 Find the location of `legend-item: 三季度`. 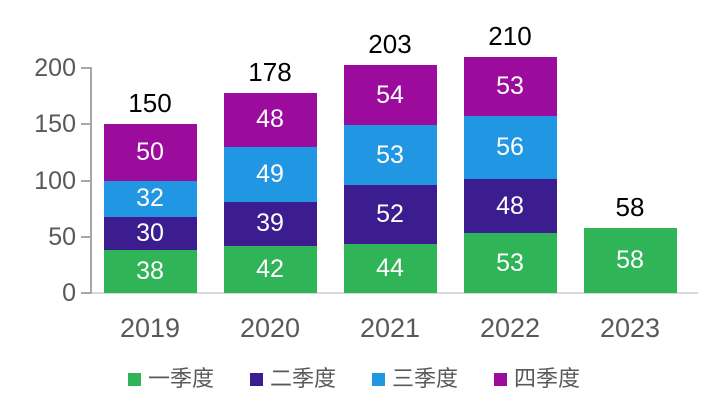

legend-item: 三季度 is located at coordinates (415, 379).